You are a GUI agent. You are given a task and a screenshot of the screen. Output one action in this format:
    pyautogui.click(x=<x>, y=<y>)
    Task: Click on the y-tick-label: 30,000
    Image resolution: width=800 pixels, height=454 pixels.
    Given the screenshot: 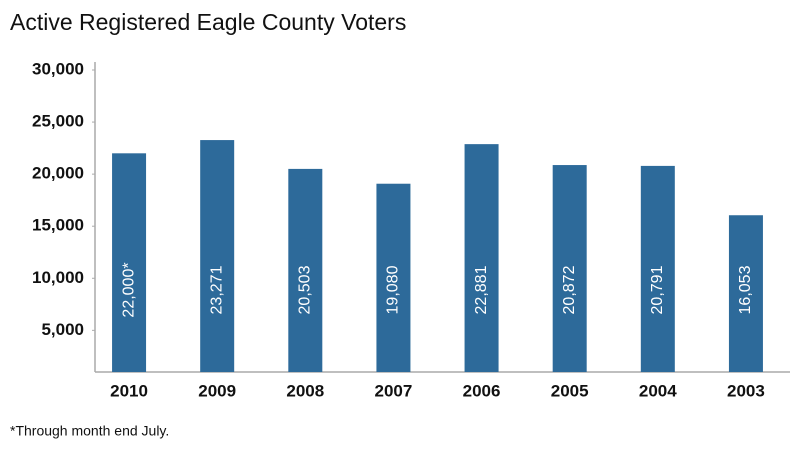 What is the action you would take?
    pyautogui.click(x=58, y=68)
    